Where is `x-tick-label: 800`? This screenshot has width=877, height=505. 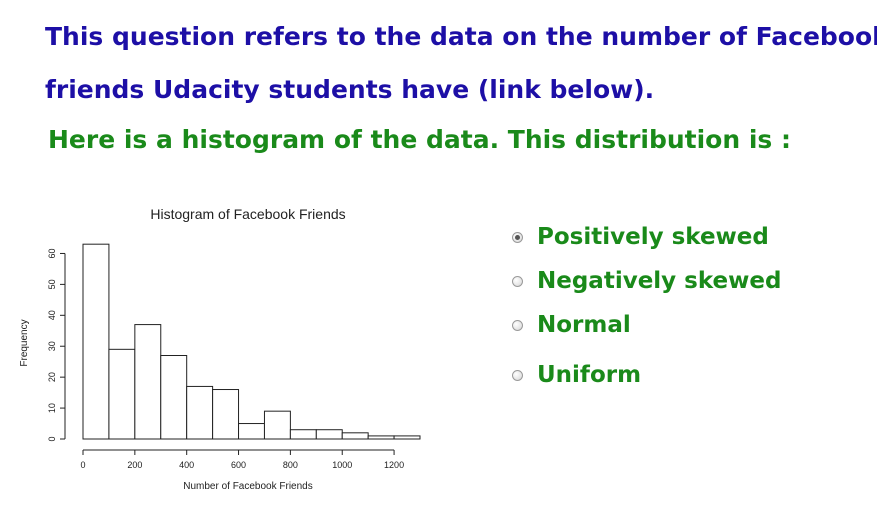 x-tick-label: 800 is located at coordinates (290, 465).